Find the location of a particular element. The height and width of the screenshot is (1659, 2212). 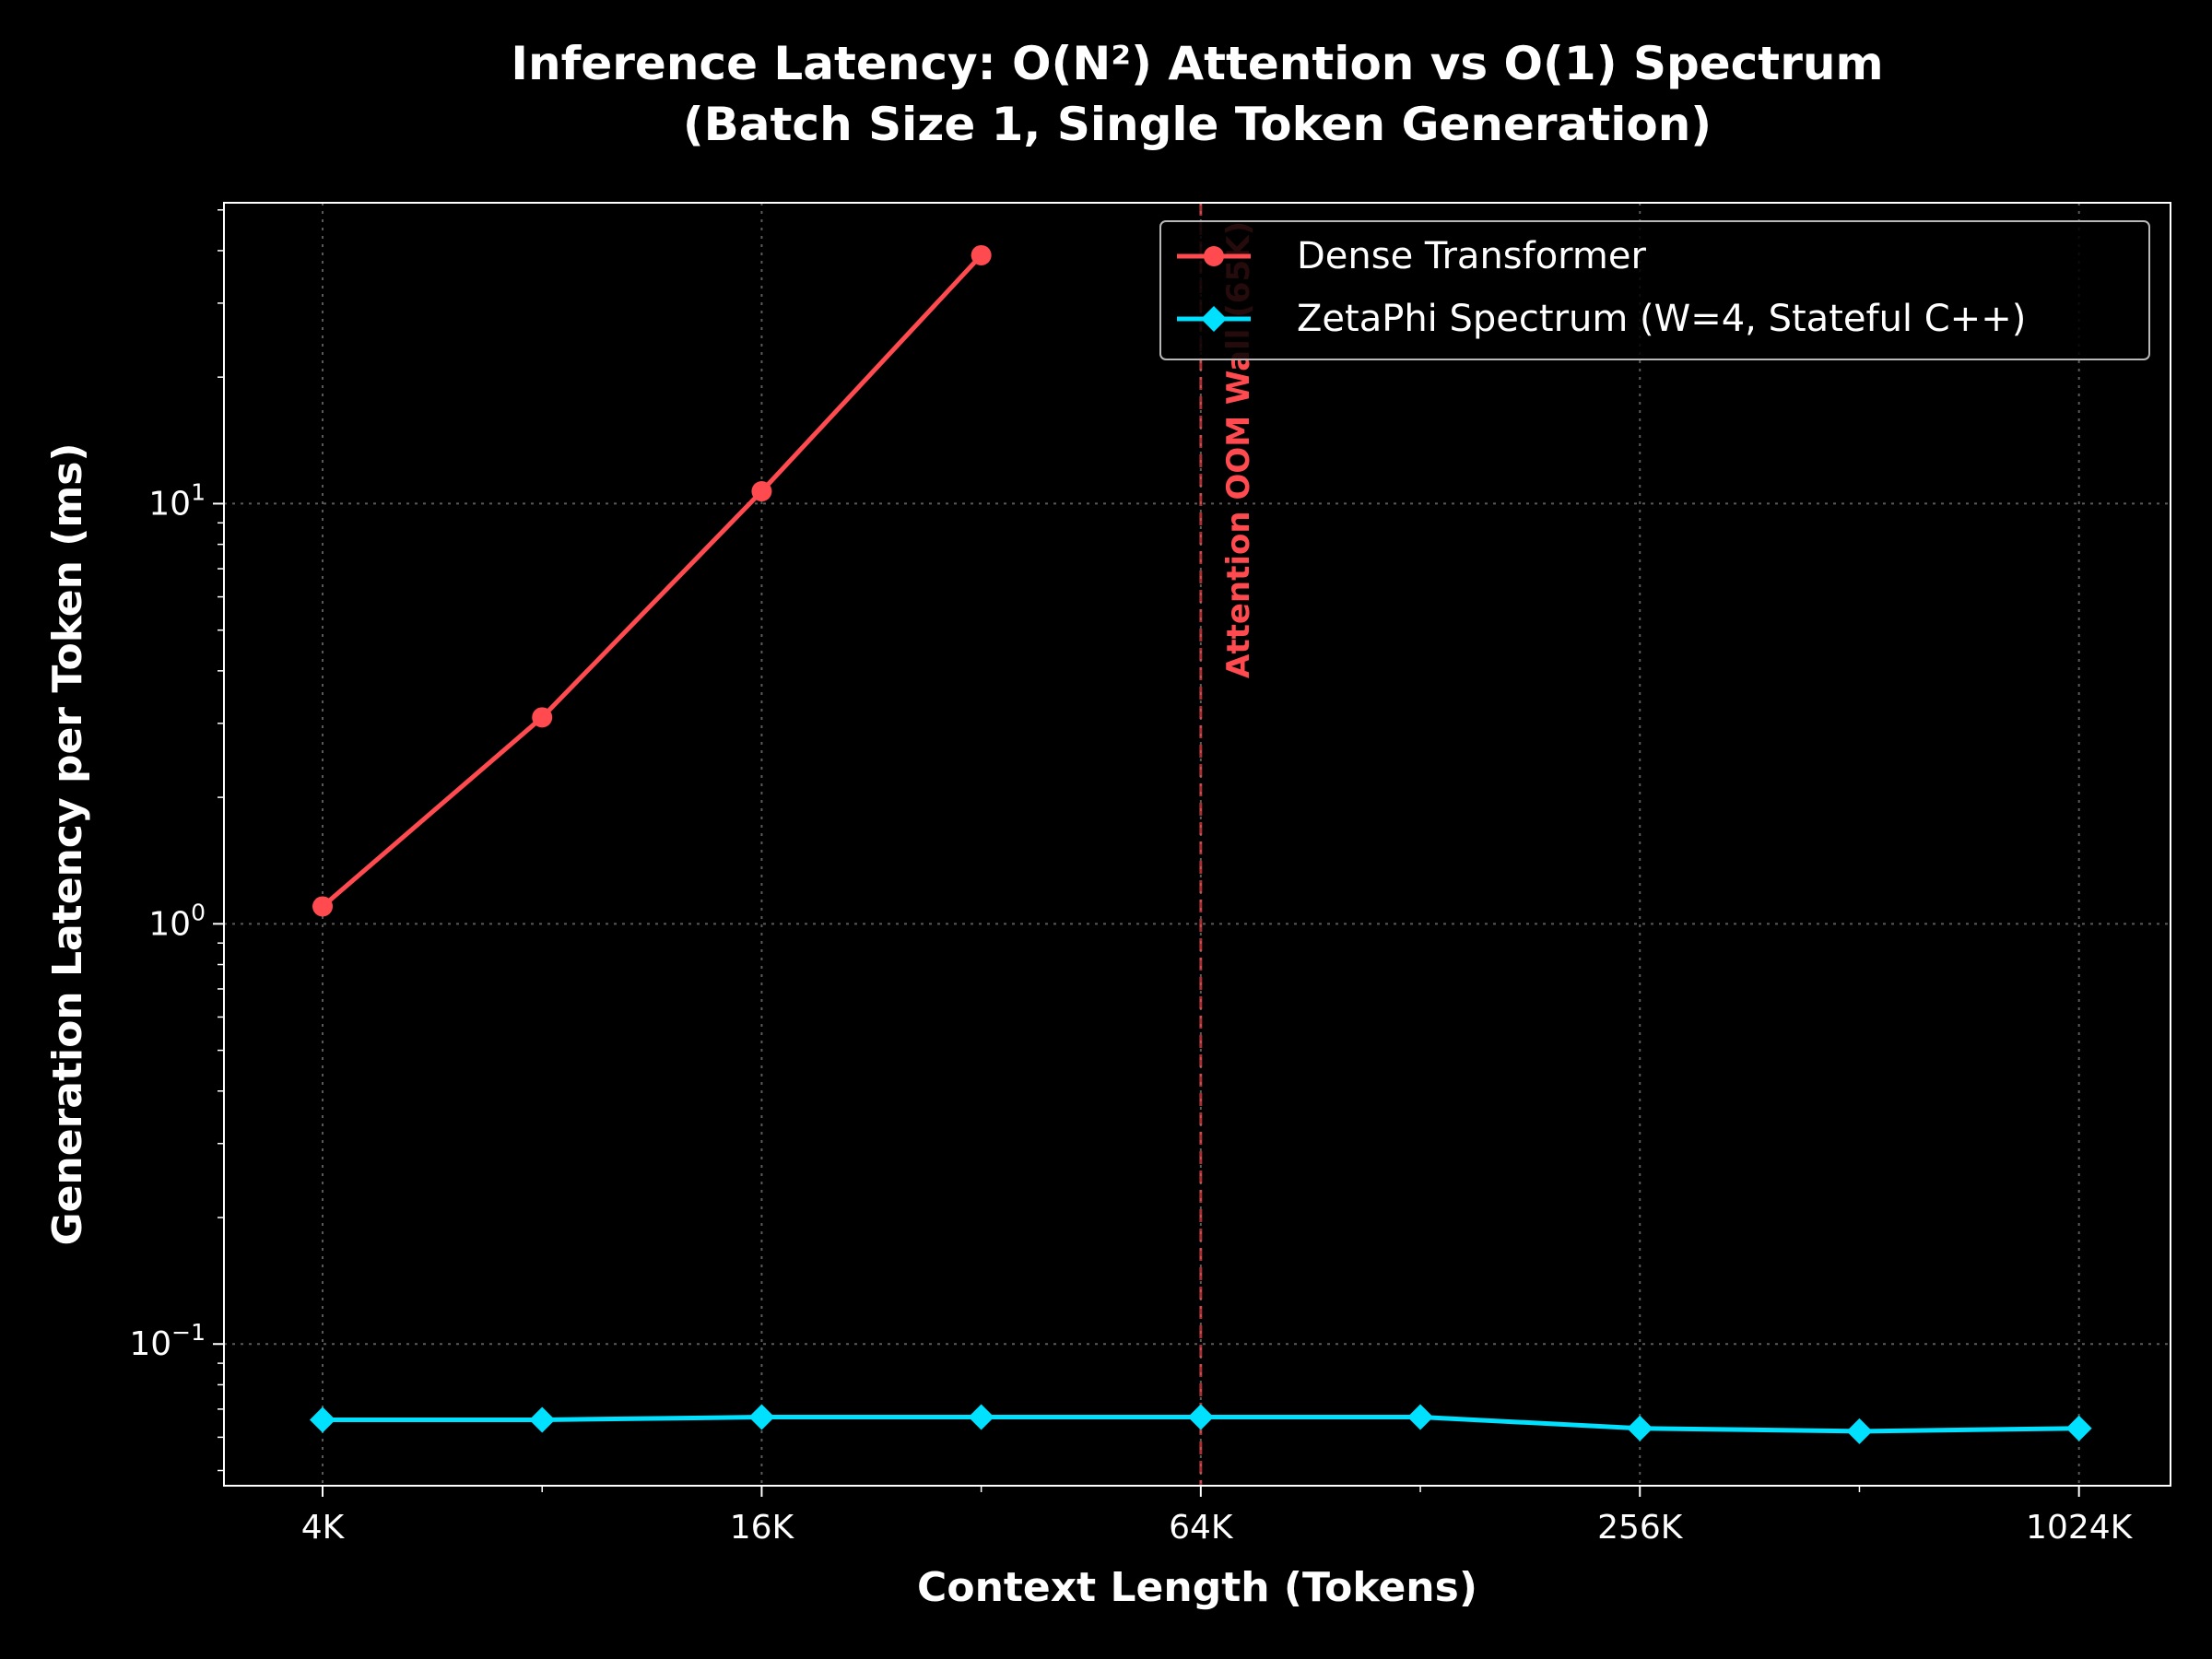

y-axis-label: Generation Latency per Token (ms) is located at coordinates (67, 843).